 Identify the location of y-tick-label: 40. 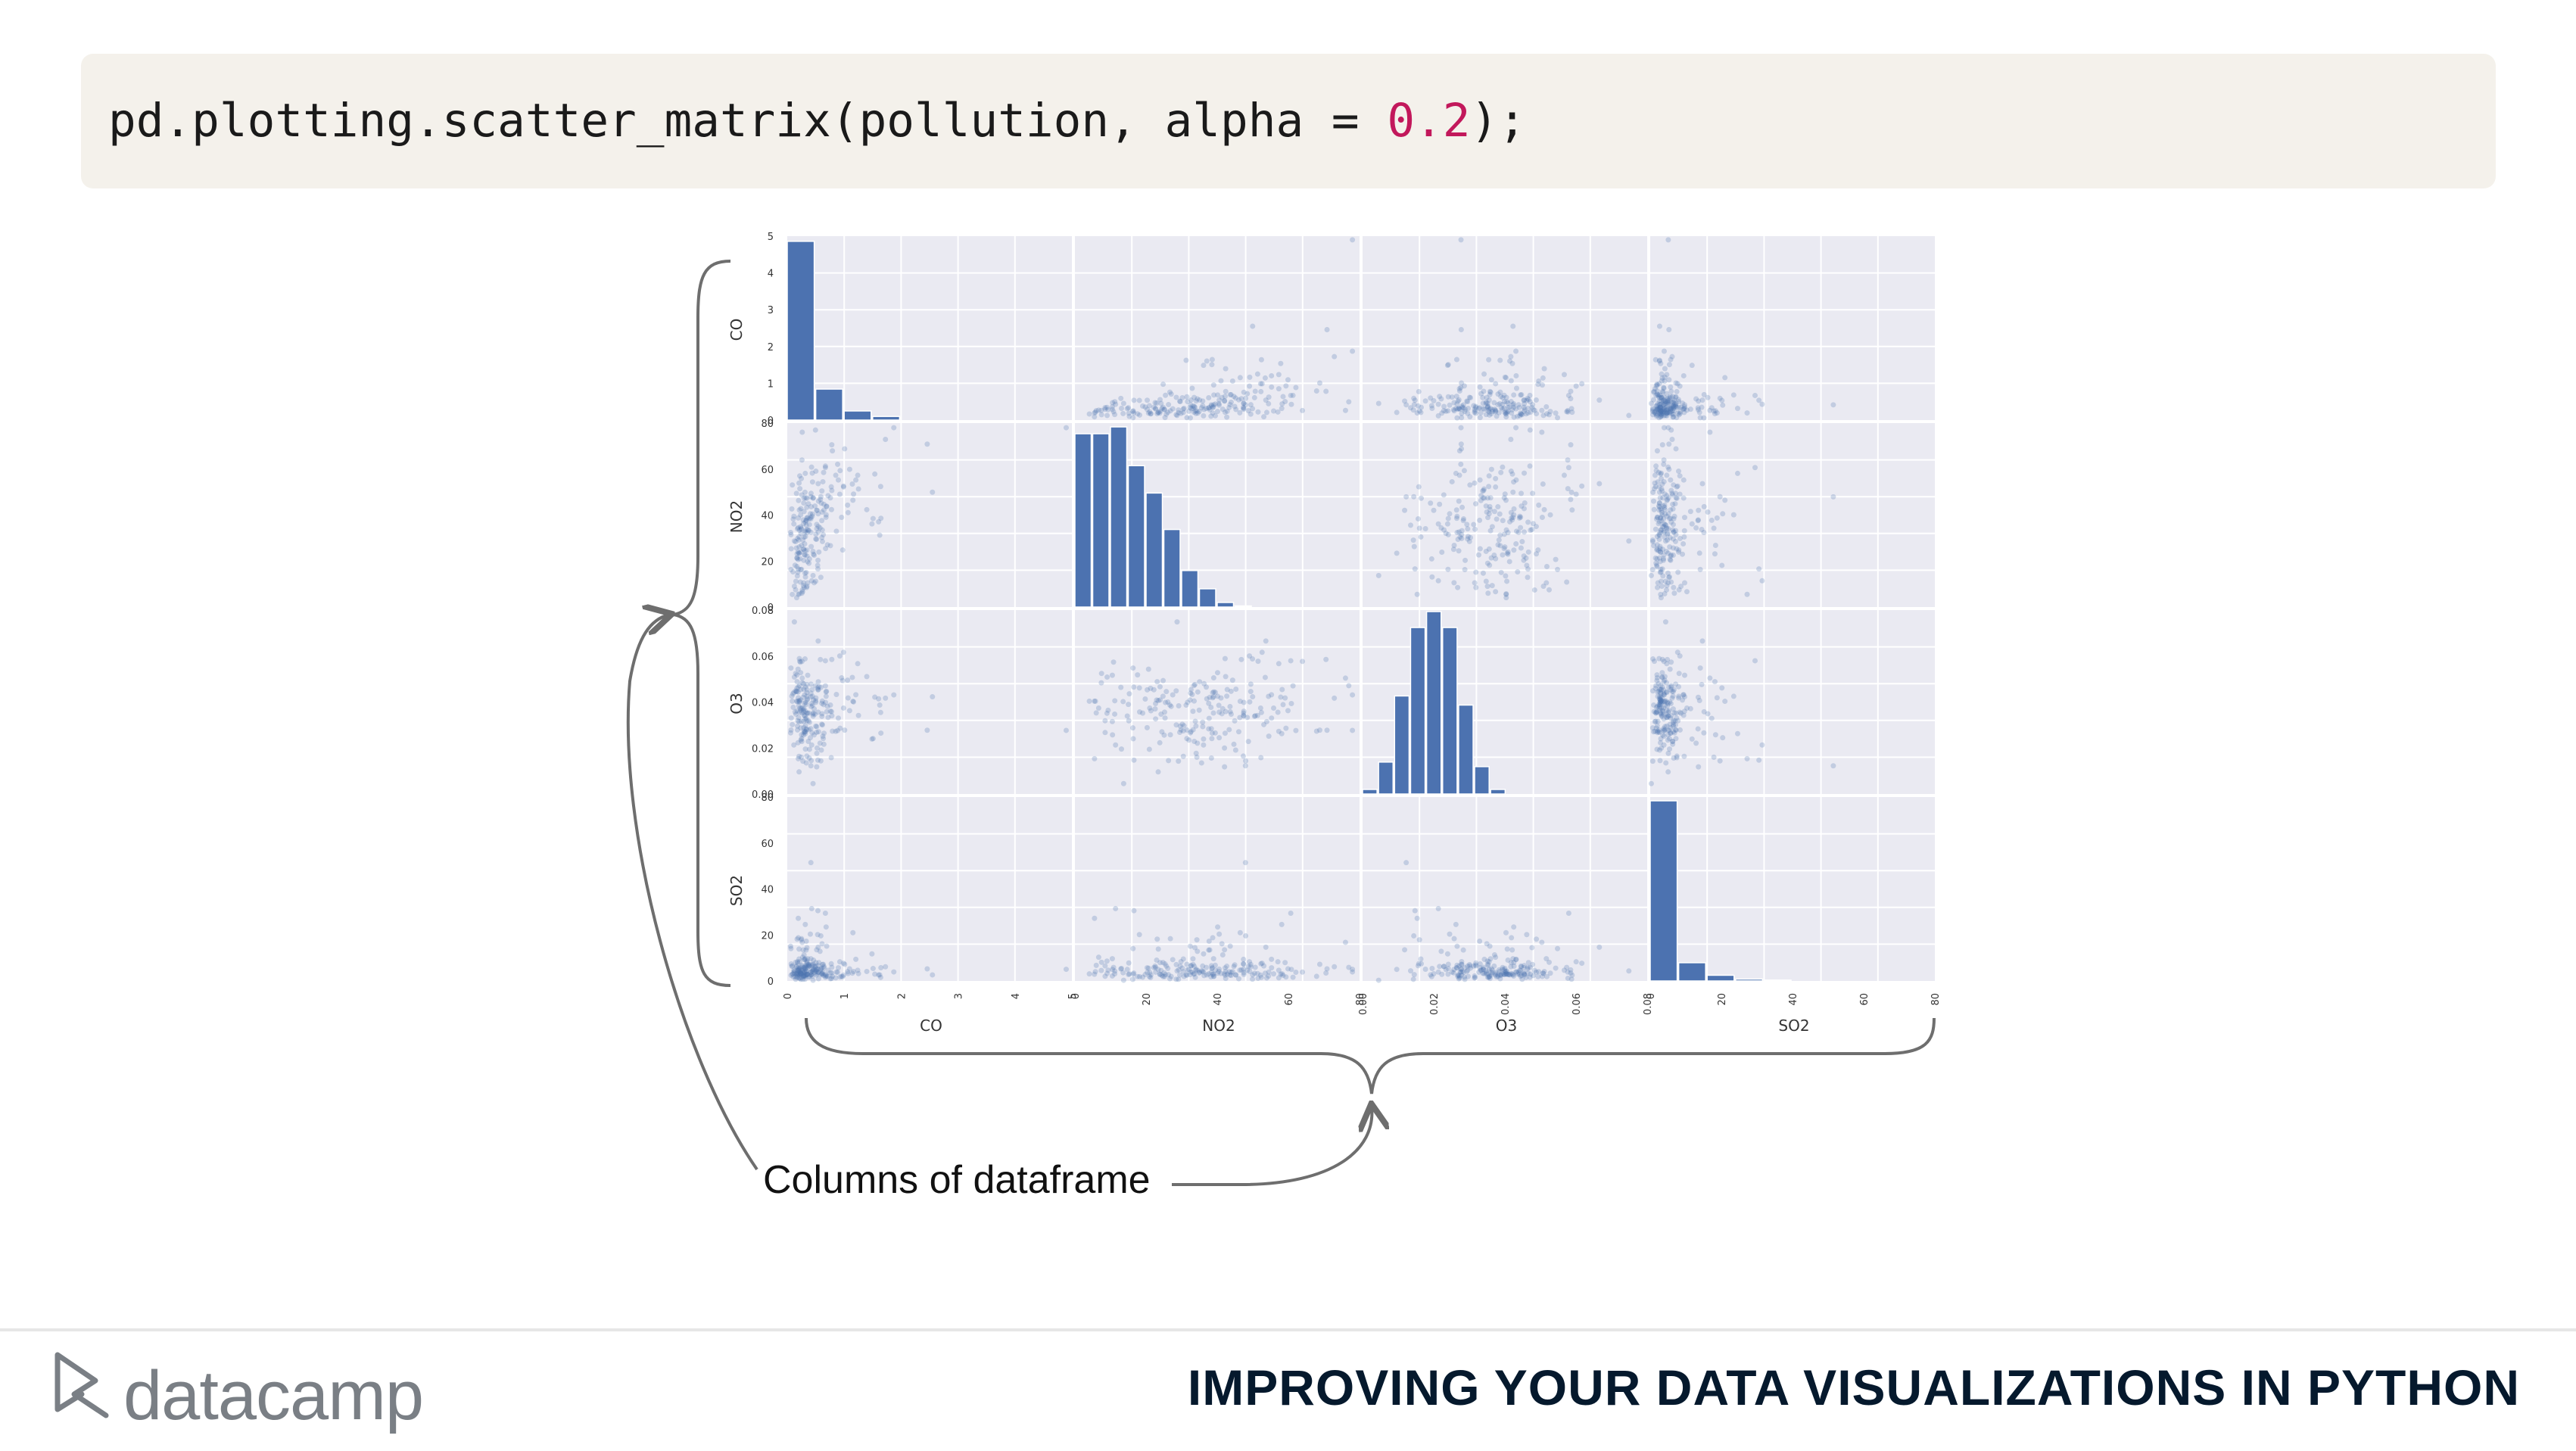
(767, 516).